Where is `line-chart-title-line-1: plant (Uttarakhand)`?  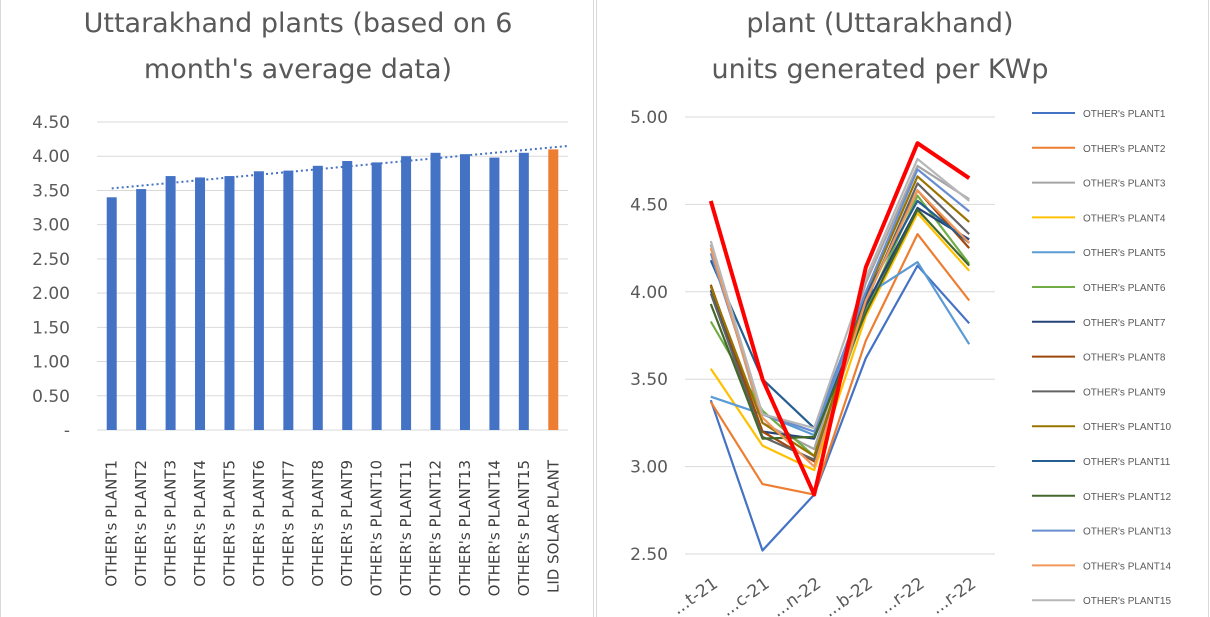
line-chart-title-line-1: plant (Uttarakhand) is located at coordinates (879, 23).